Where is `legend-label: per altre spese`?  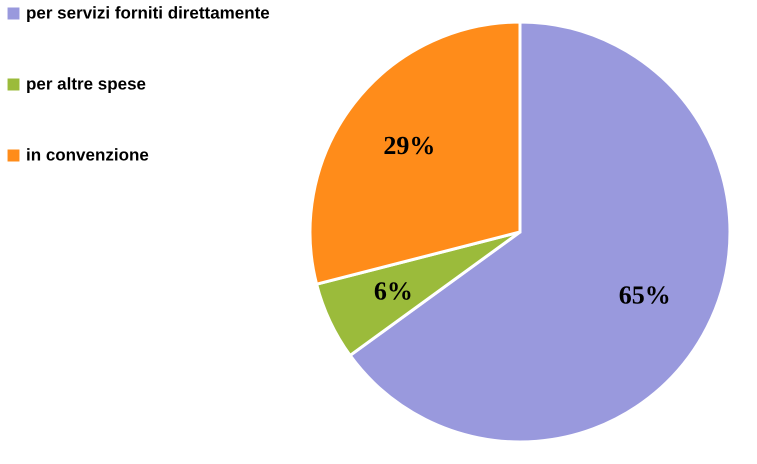 legend-label: per altre spese is located at coordinates (86, 84).